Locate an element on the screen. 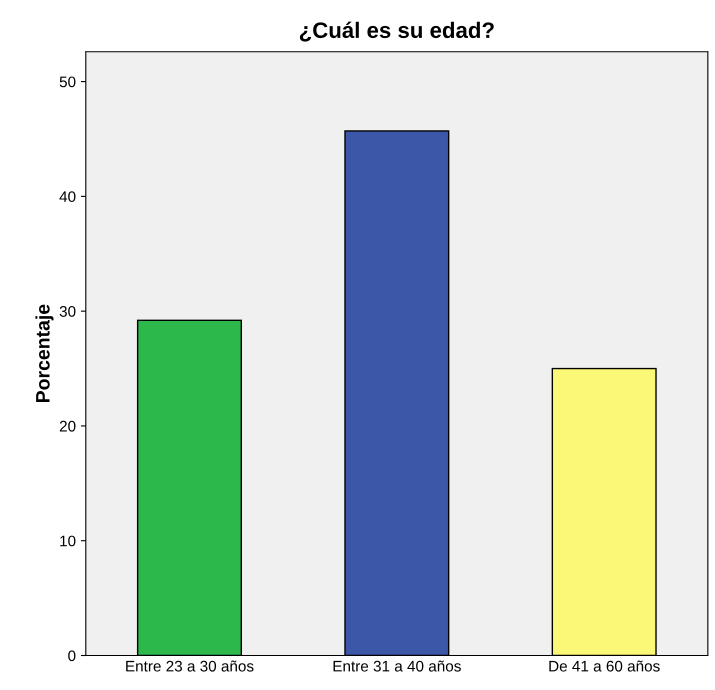  y-tick-label: 20 is located at coordinates (68, 426).